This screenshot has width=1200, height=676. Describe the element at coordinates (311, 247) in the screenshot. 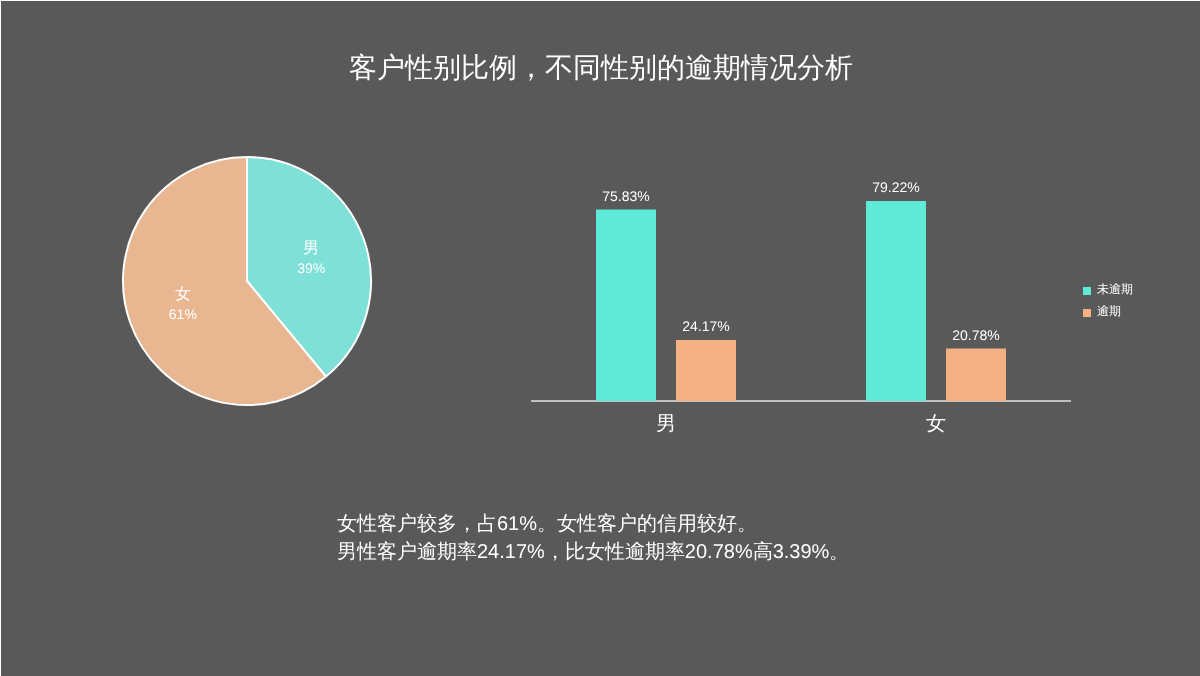

I see `slice-label: 男` at that location.